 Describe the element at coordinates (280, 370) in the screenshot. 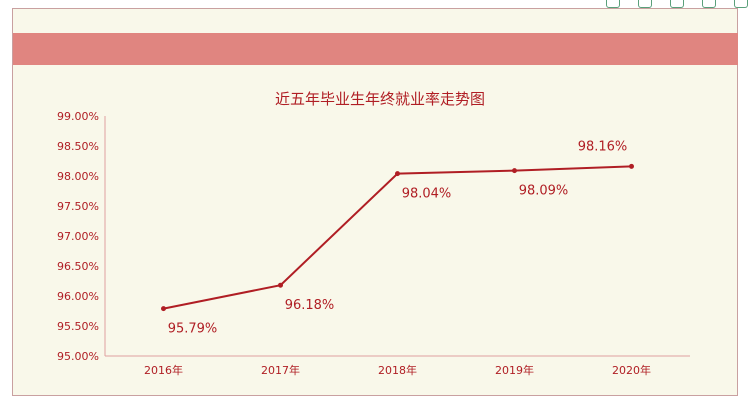

I see `x-tick-label: 2017年` at that location.